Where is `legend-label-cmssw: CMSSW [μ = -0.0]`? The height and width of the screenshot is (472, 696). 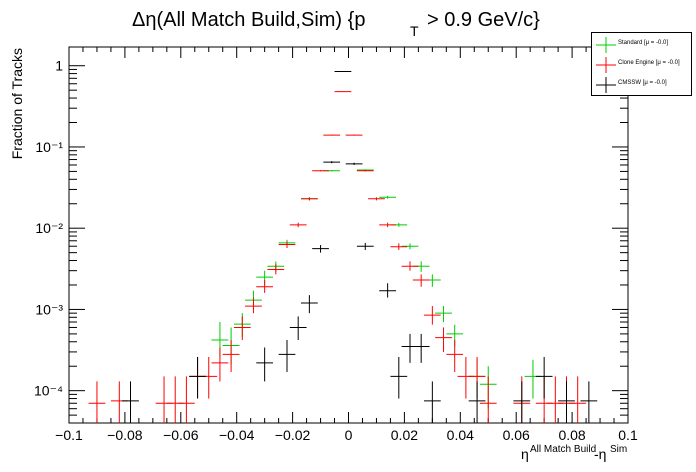
legend-label-cmssw: CMSSW [μ = -0.0] is located at coordinates (642, 83).